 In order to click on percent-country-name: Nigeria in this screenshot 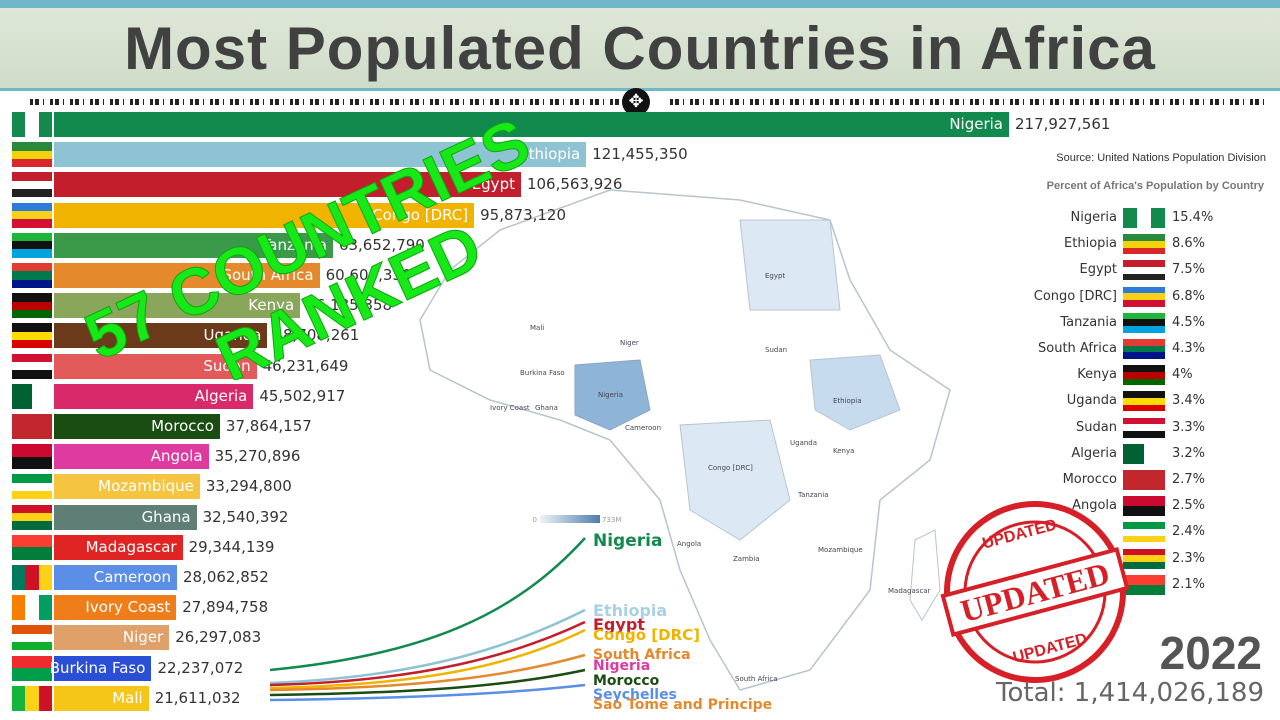, I will do `click(1093, 217)`.